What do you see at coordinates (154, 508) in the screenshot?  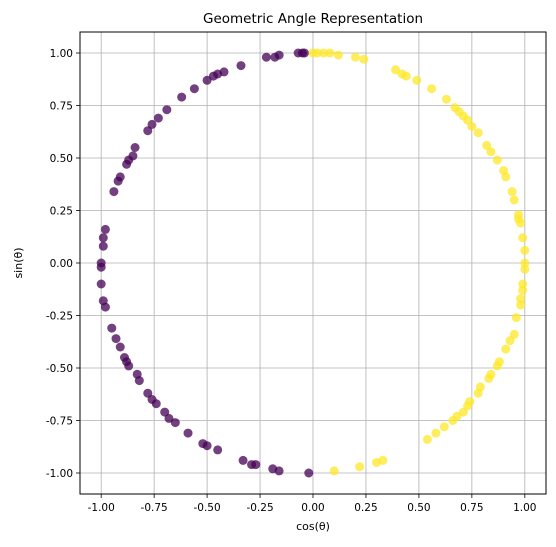 I see `x-tick-label: -0.75` at bounding box center [154, 508].